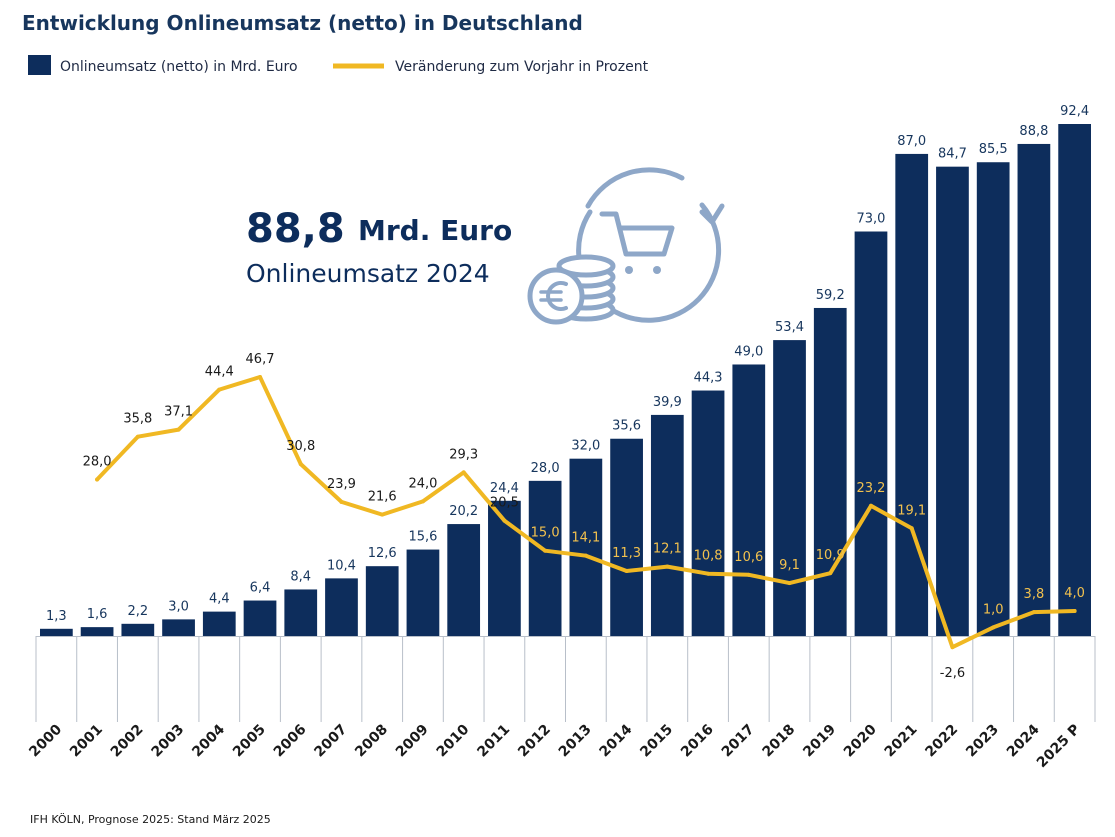 The height and width of the screenshot is (837, 1115). Describe the element at coordinates (789, 565) in the screenshot. I see `change-value-label: 9,1` at that location.